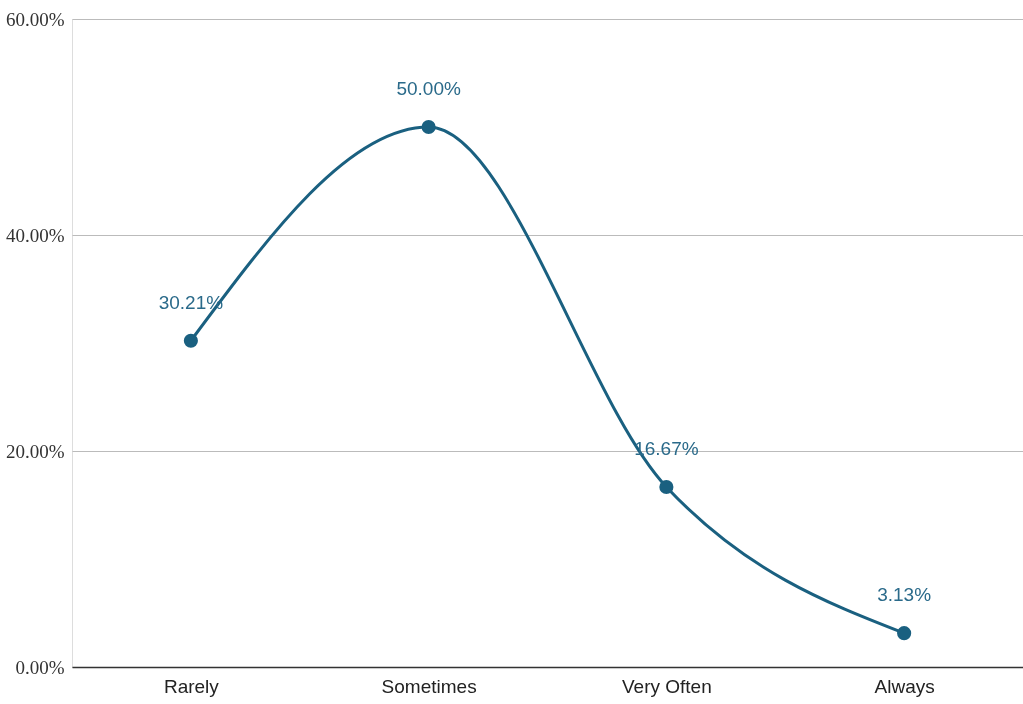 The height and width of the screenshot is (704, 1023). What do you see at coordinates (35, 451) in the screenshot?
I see `y-tick-label: 20.00%` at bounding box center [35, 451].